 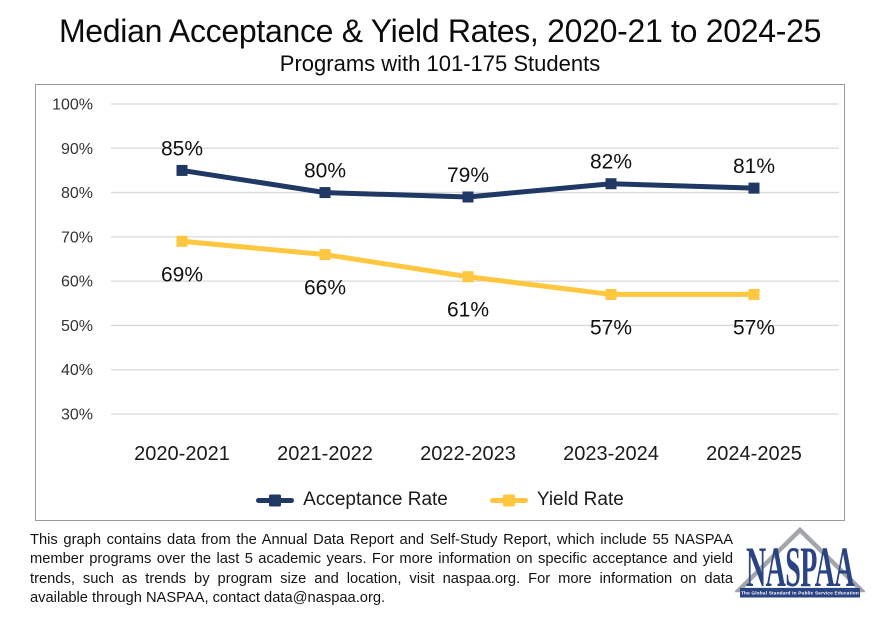 I want to click on data-label: 79%, so click(x=468, y=175).